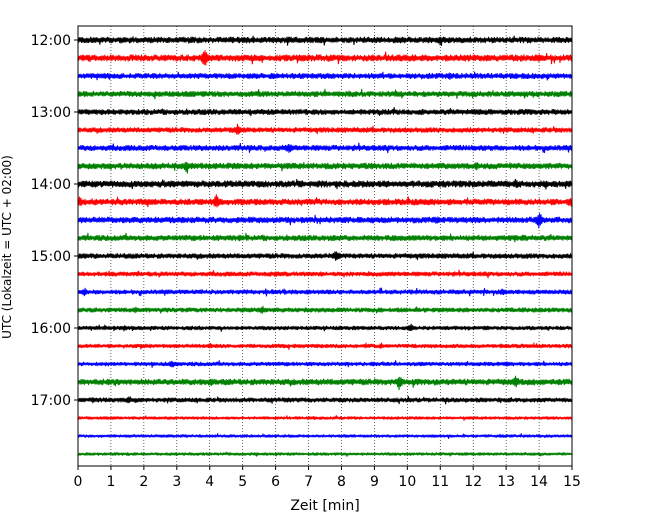  What do you see at coordinates (78, 482) in the screenshot?
I see `x-tick-label: 0` at bounding box center [78, 482].